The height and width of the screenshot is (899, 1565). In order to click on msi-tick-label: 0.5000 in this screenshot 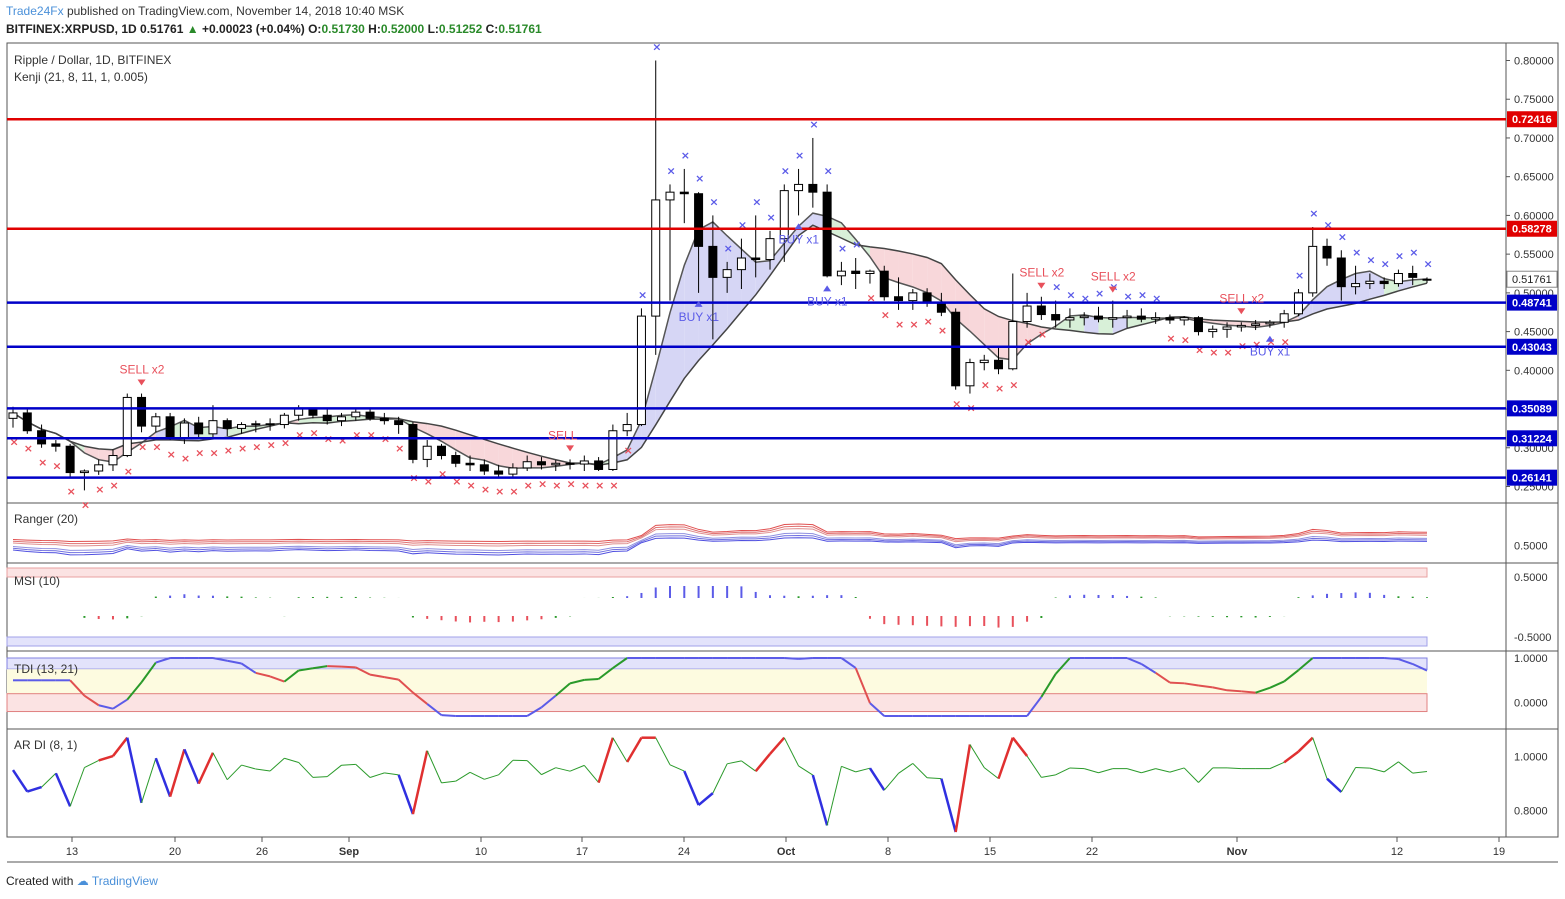, I will do `click(1531, 578)`.